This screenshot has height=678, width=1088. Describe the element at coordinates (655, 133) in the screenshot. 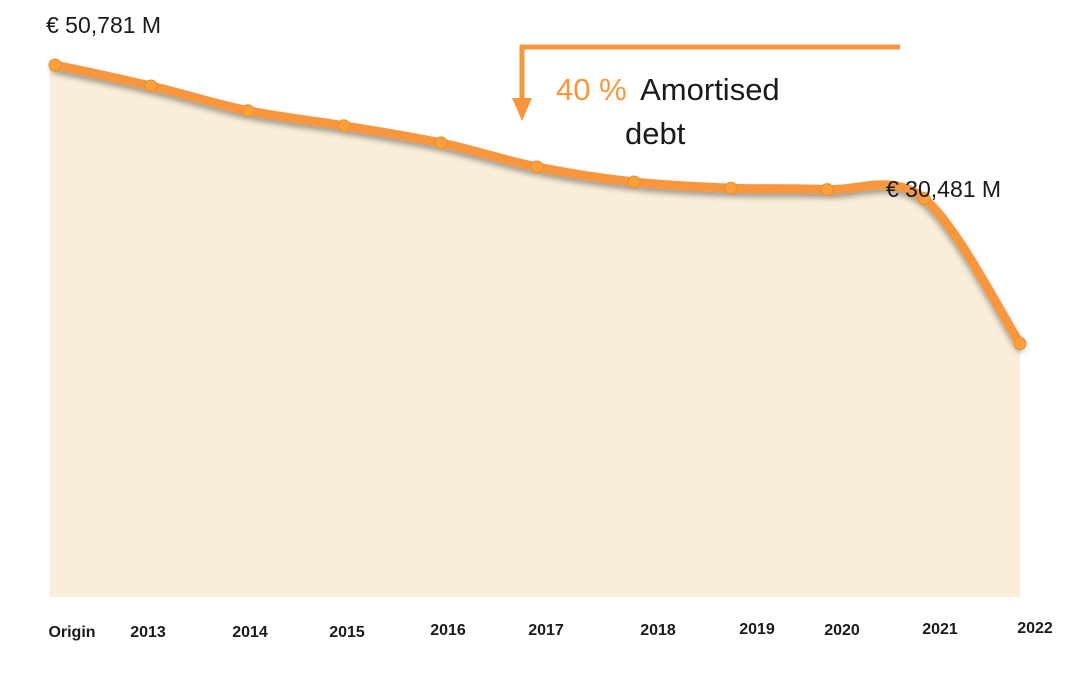

I see `annotation-text-line2: debt` at that location.